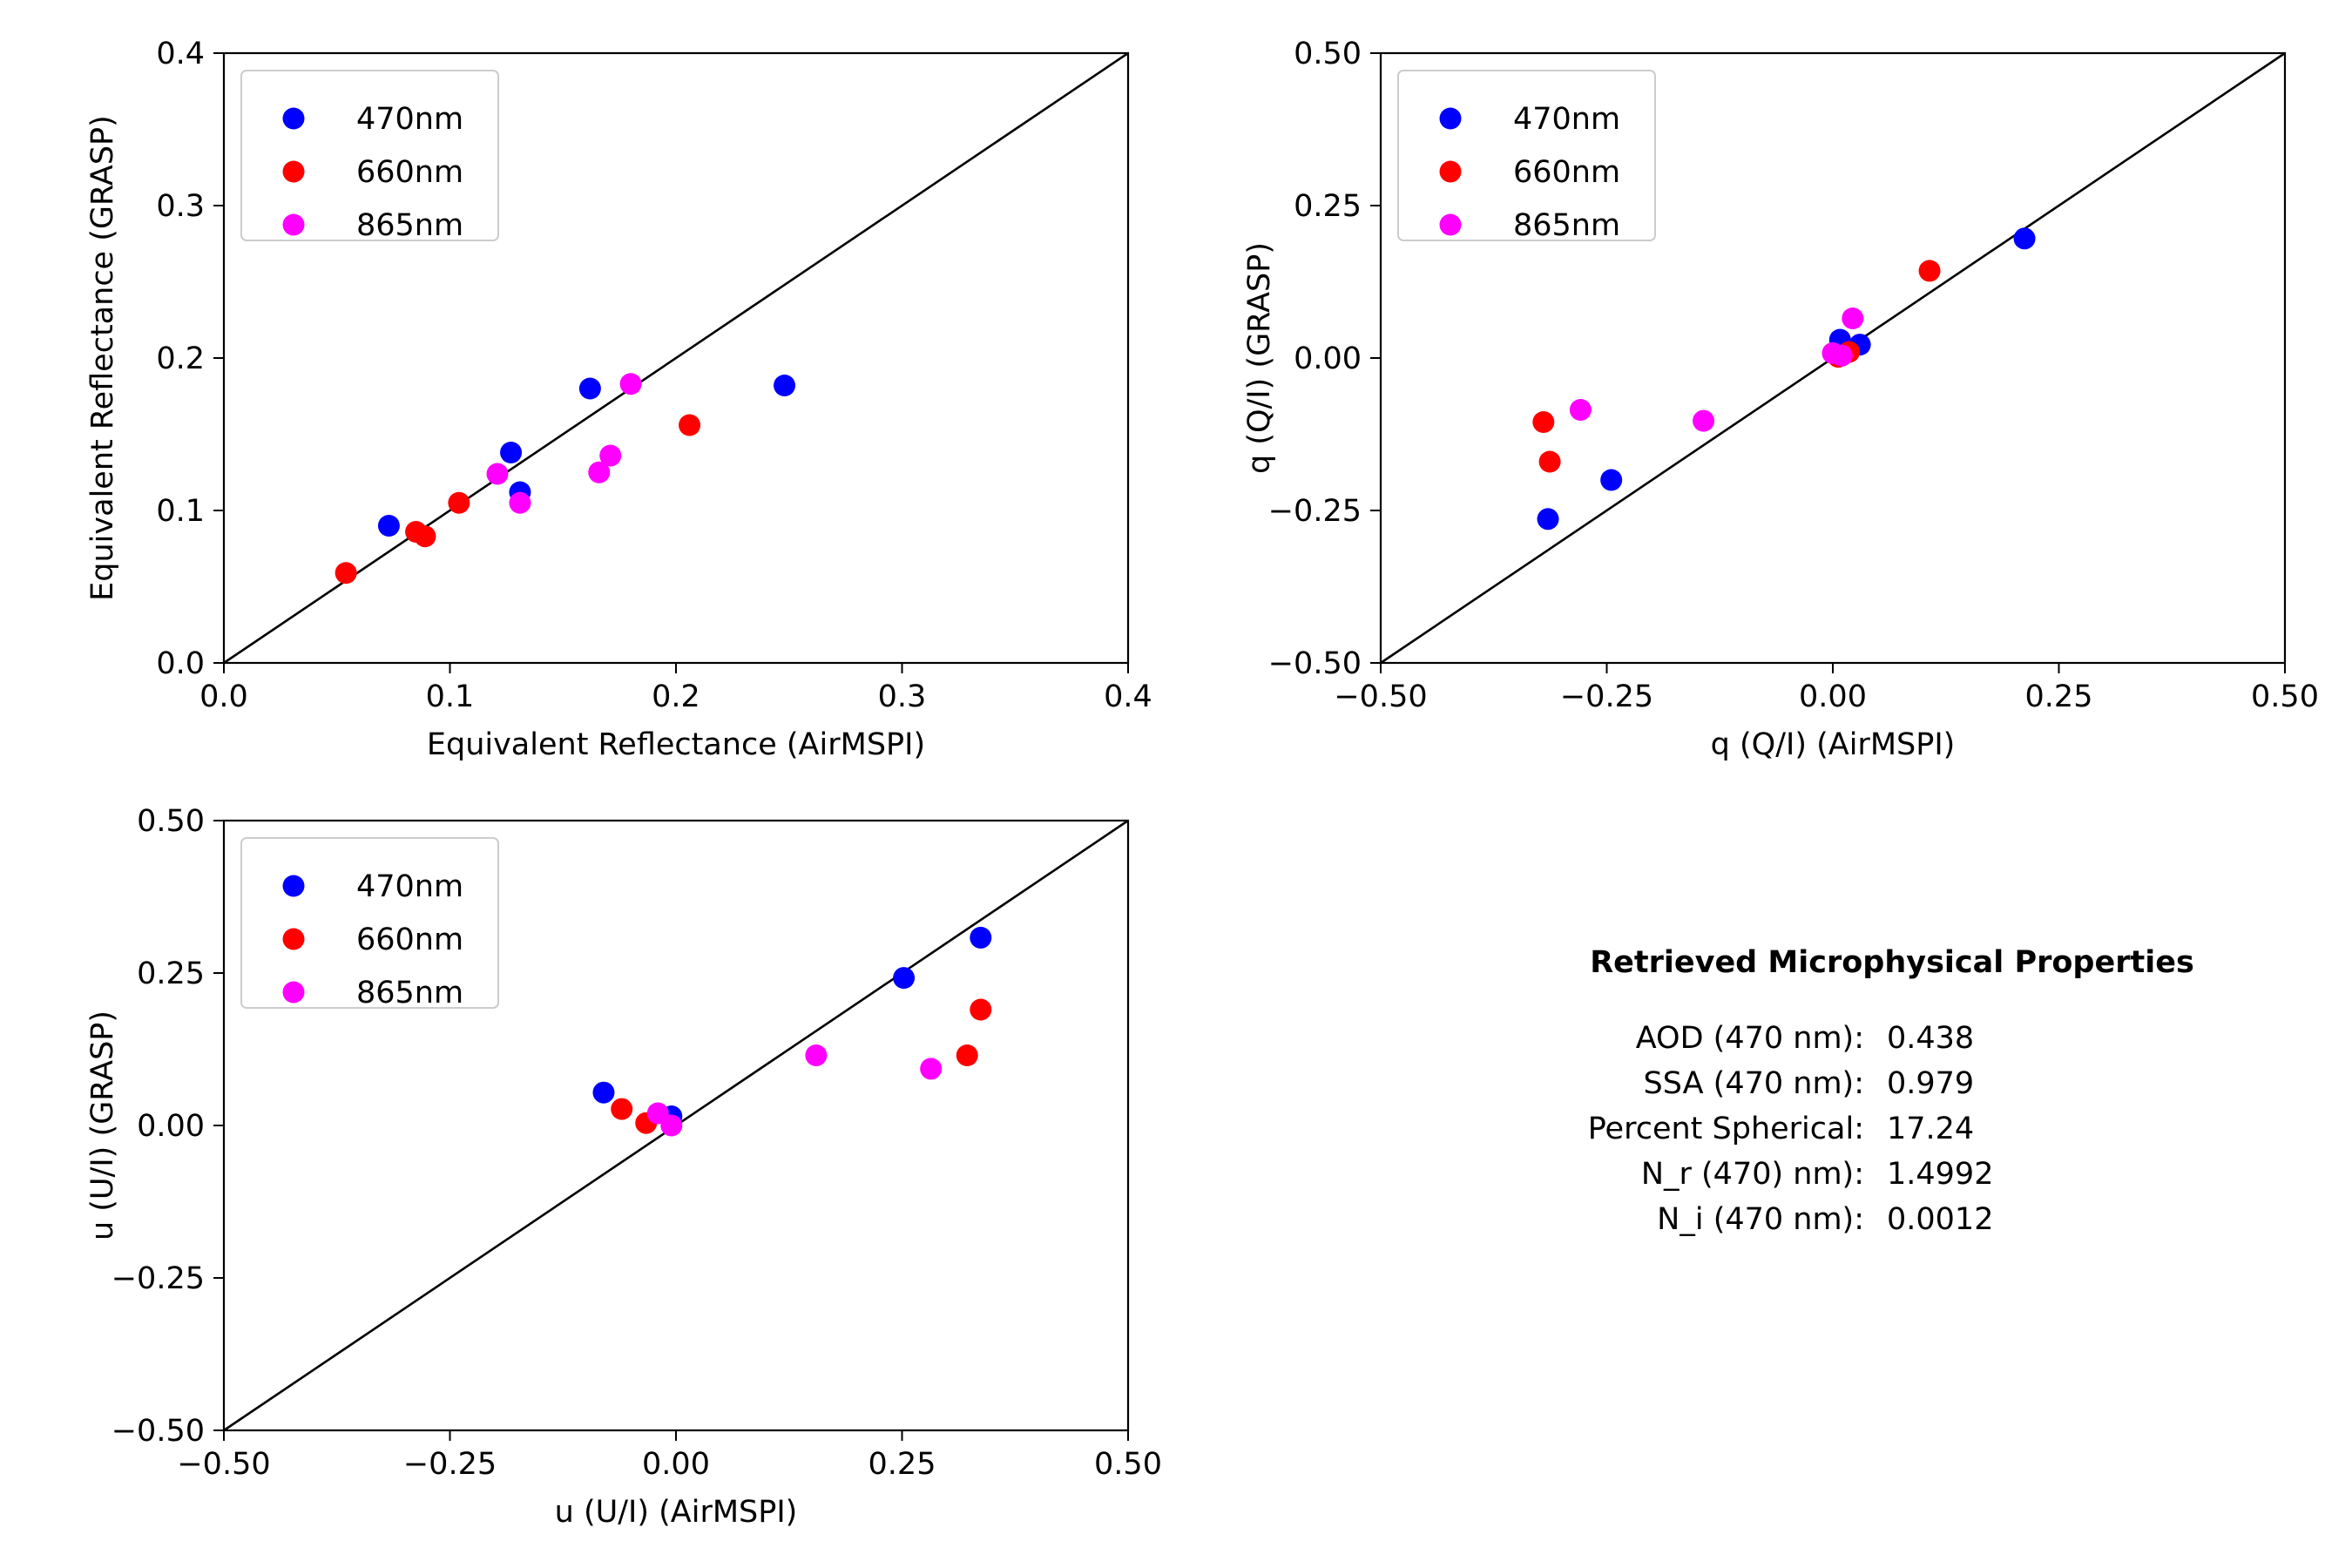 The width and height of the screenshot is (2352, 1568). Describe the element at coordinates (1930, 1129) in the screenshot. I see `property-value: 17.24` at that location.